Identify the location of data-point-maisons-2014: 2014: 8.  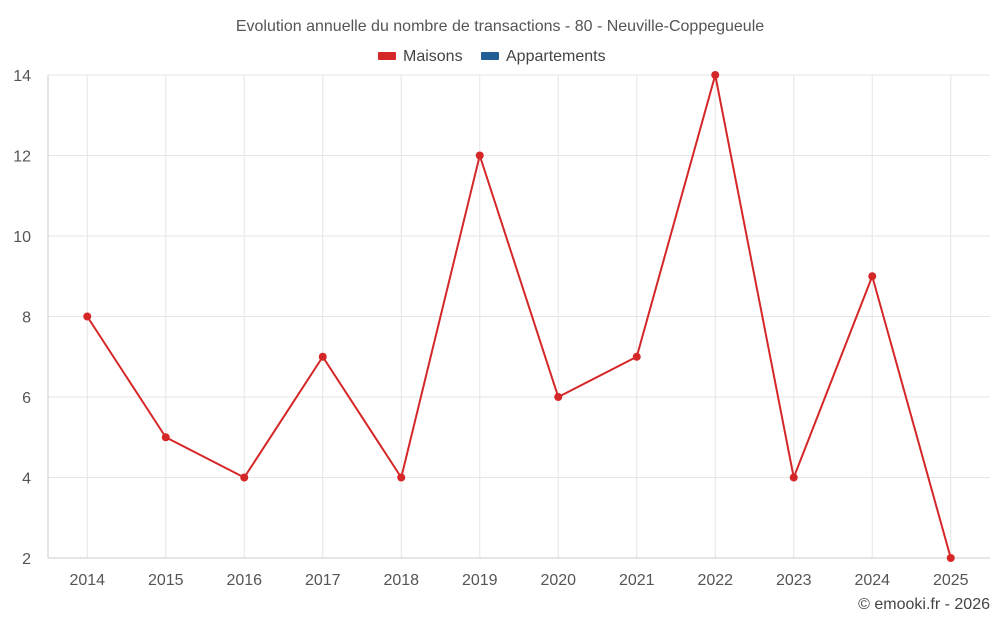
(87, 316).